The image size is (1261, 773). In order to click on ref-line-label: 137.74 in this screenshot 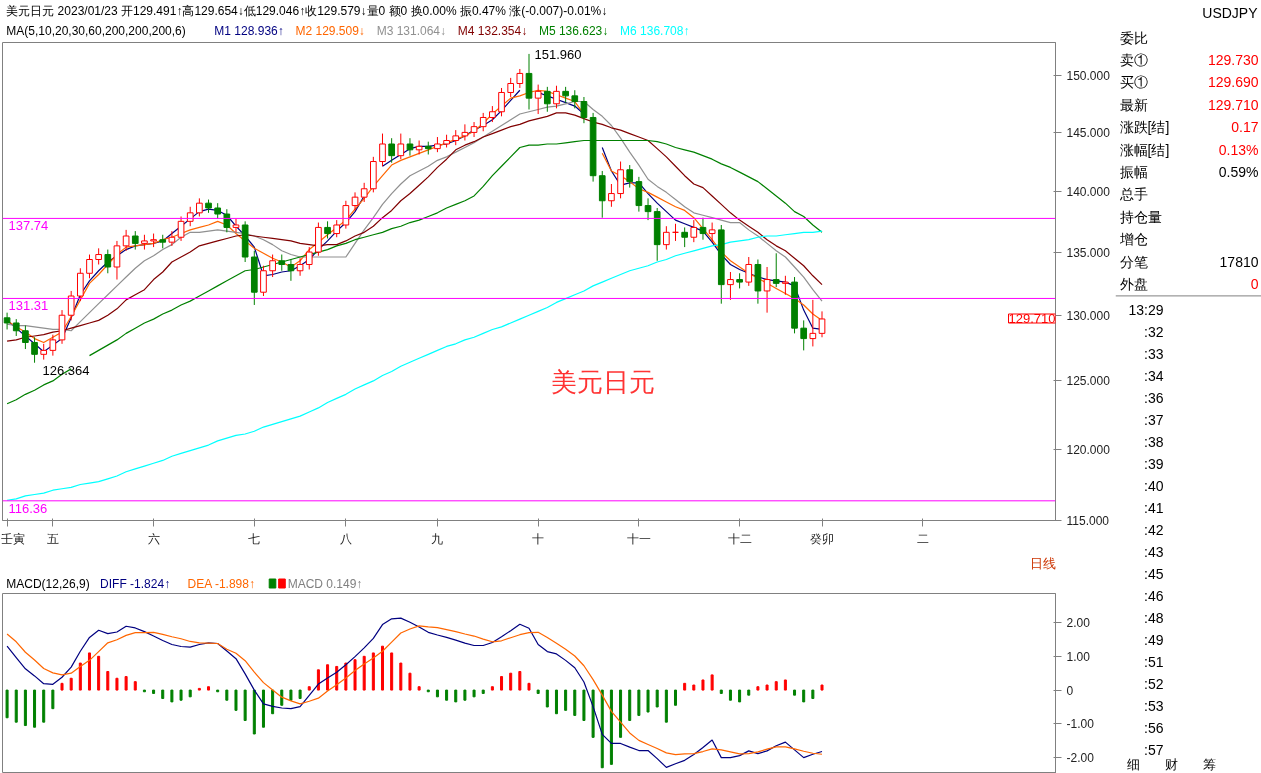, I will do `click(28, 226)`.